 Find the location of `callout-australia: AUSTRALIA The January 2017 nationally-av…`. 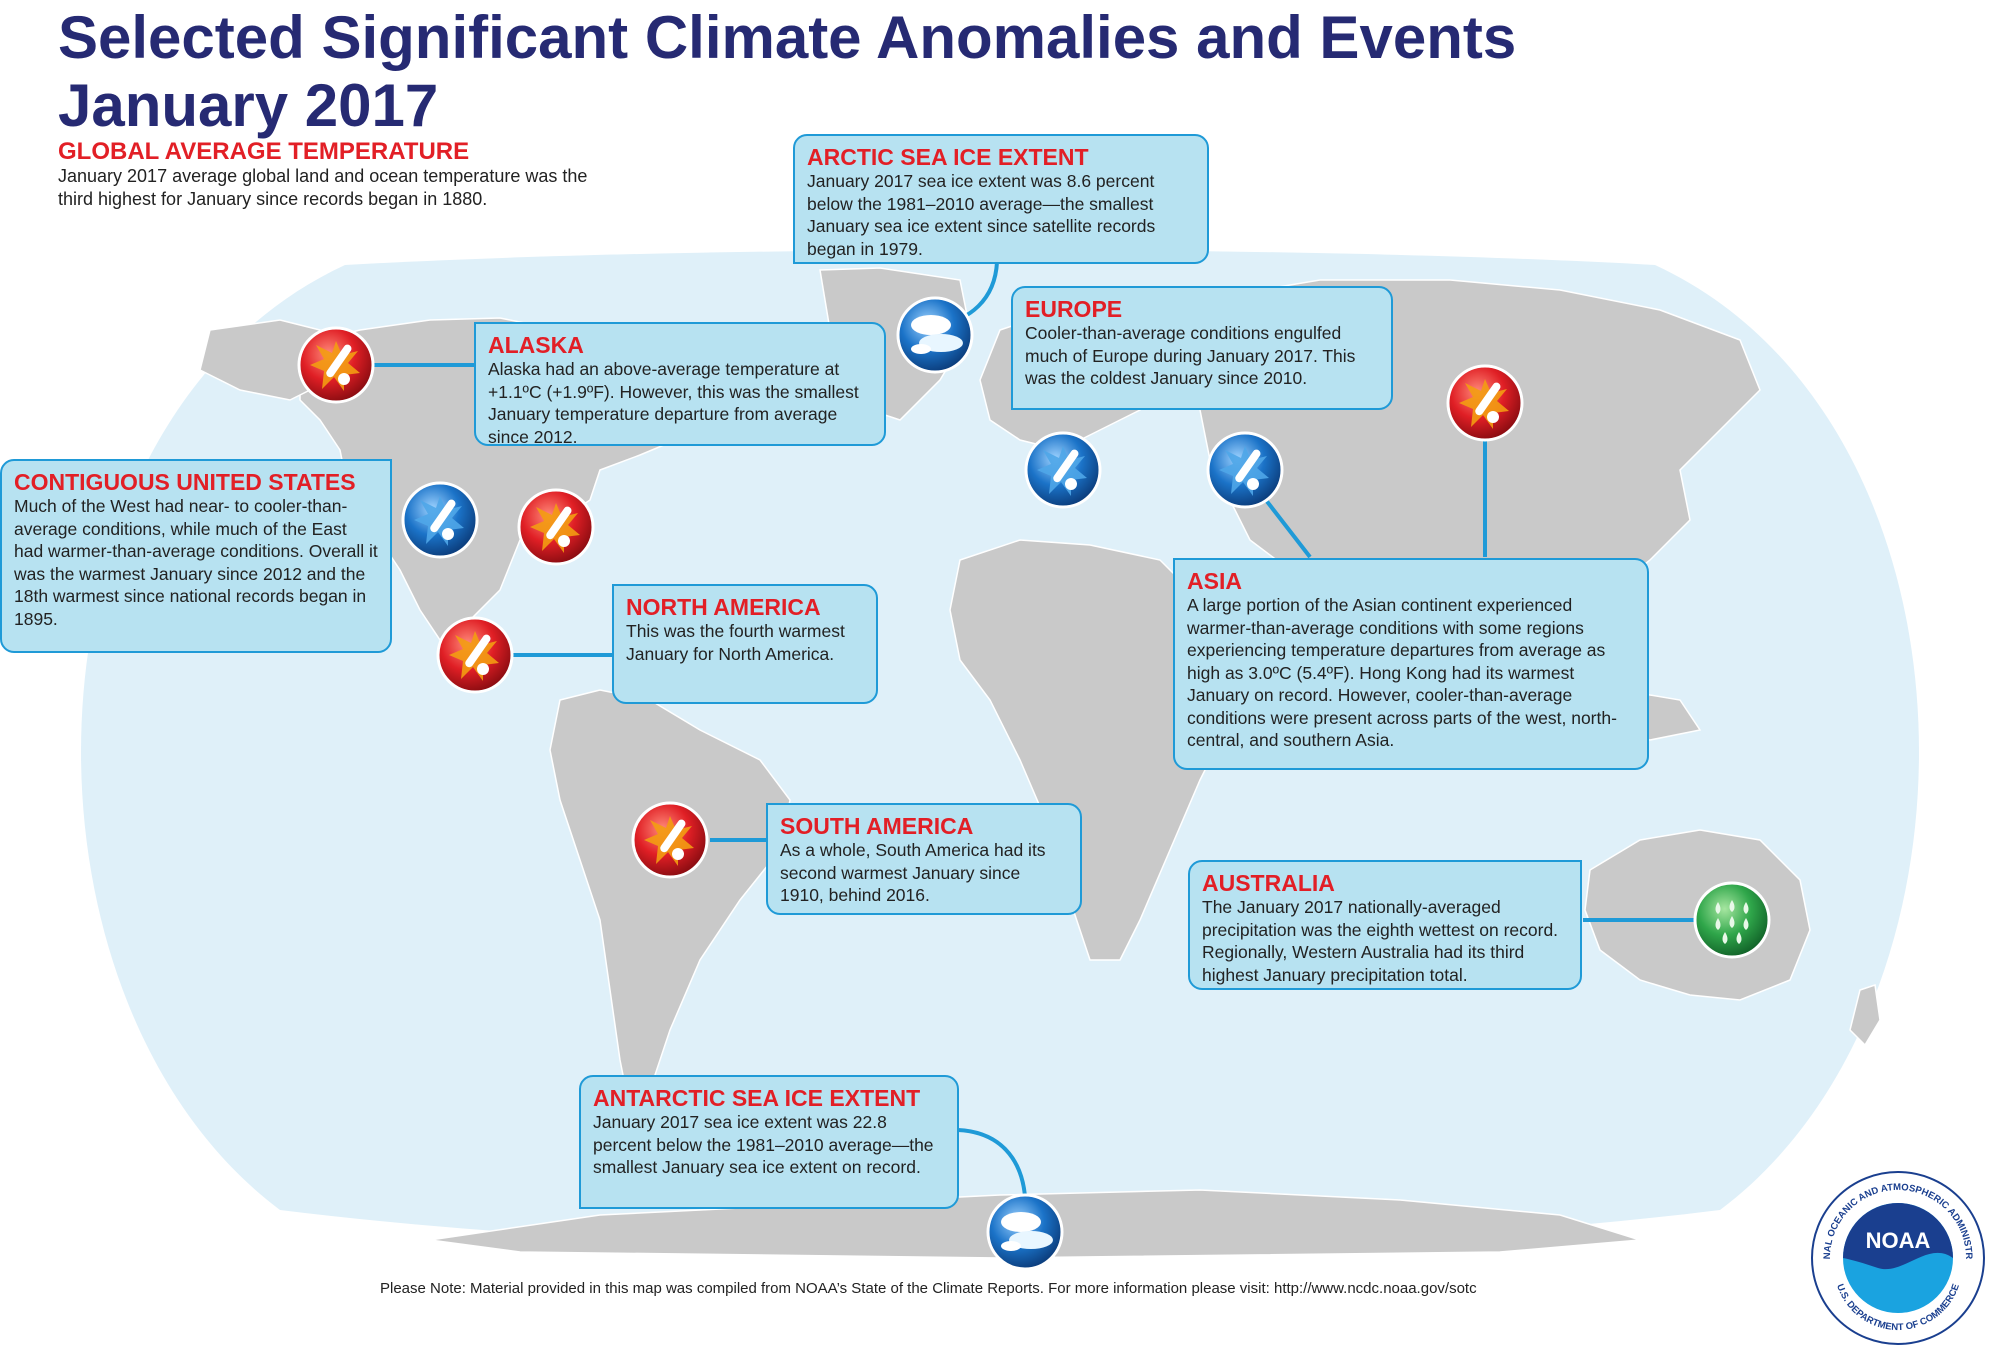

callout-australia: AUSTRALIA The January 2017 nationally-av… is located at coordinates (1385, 925).